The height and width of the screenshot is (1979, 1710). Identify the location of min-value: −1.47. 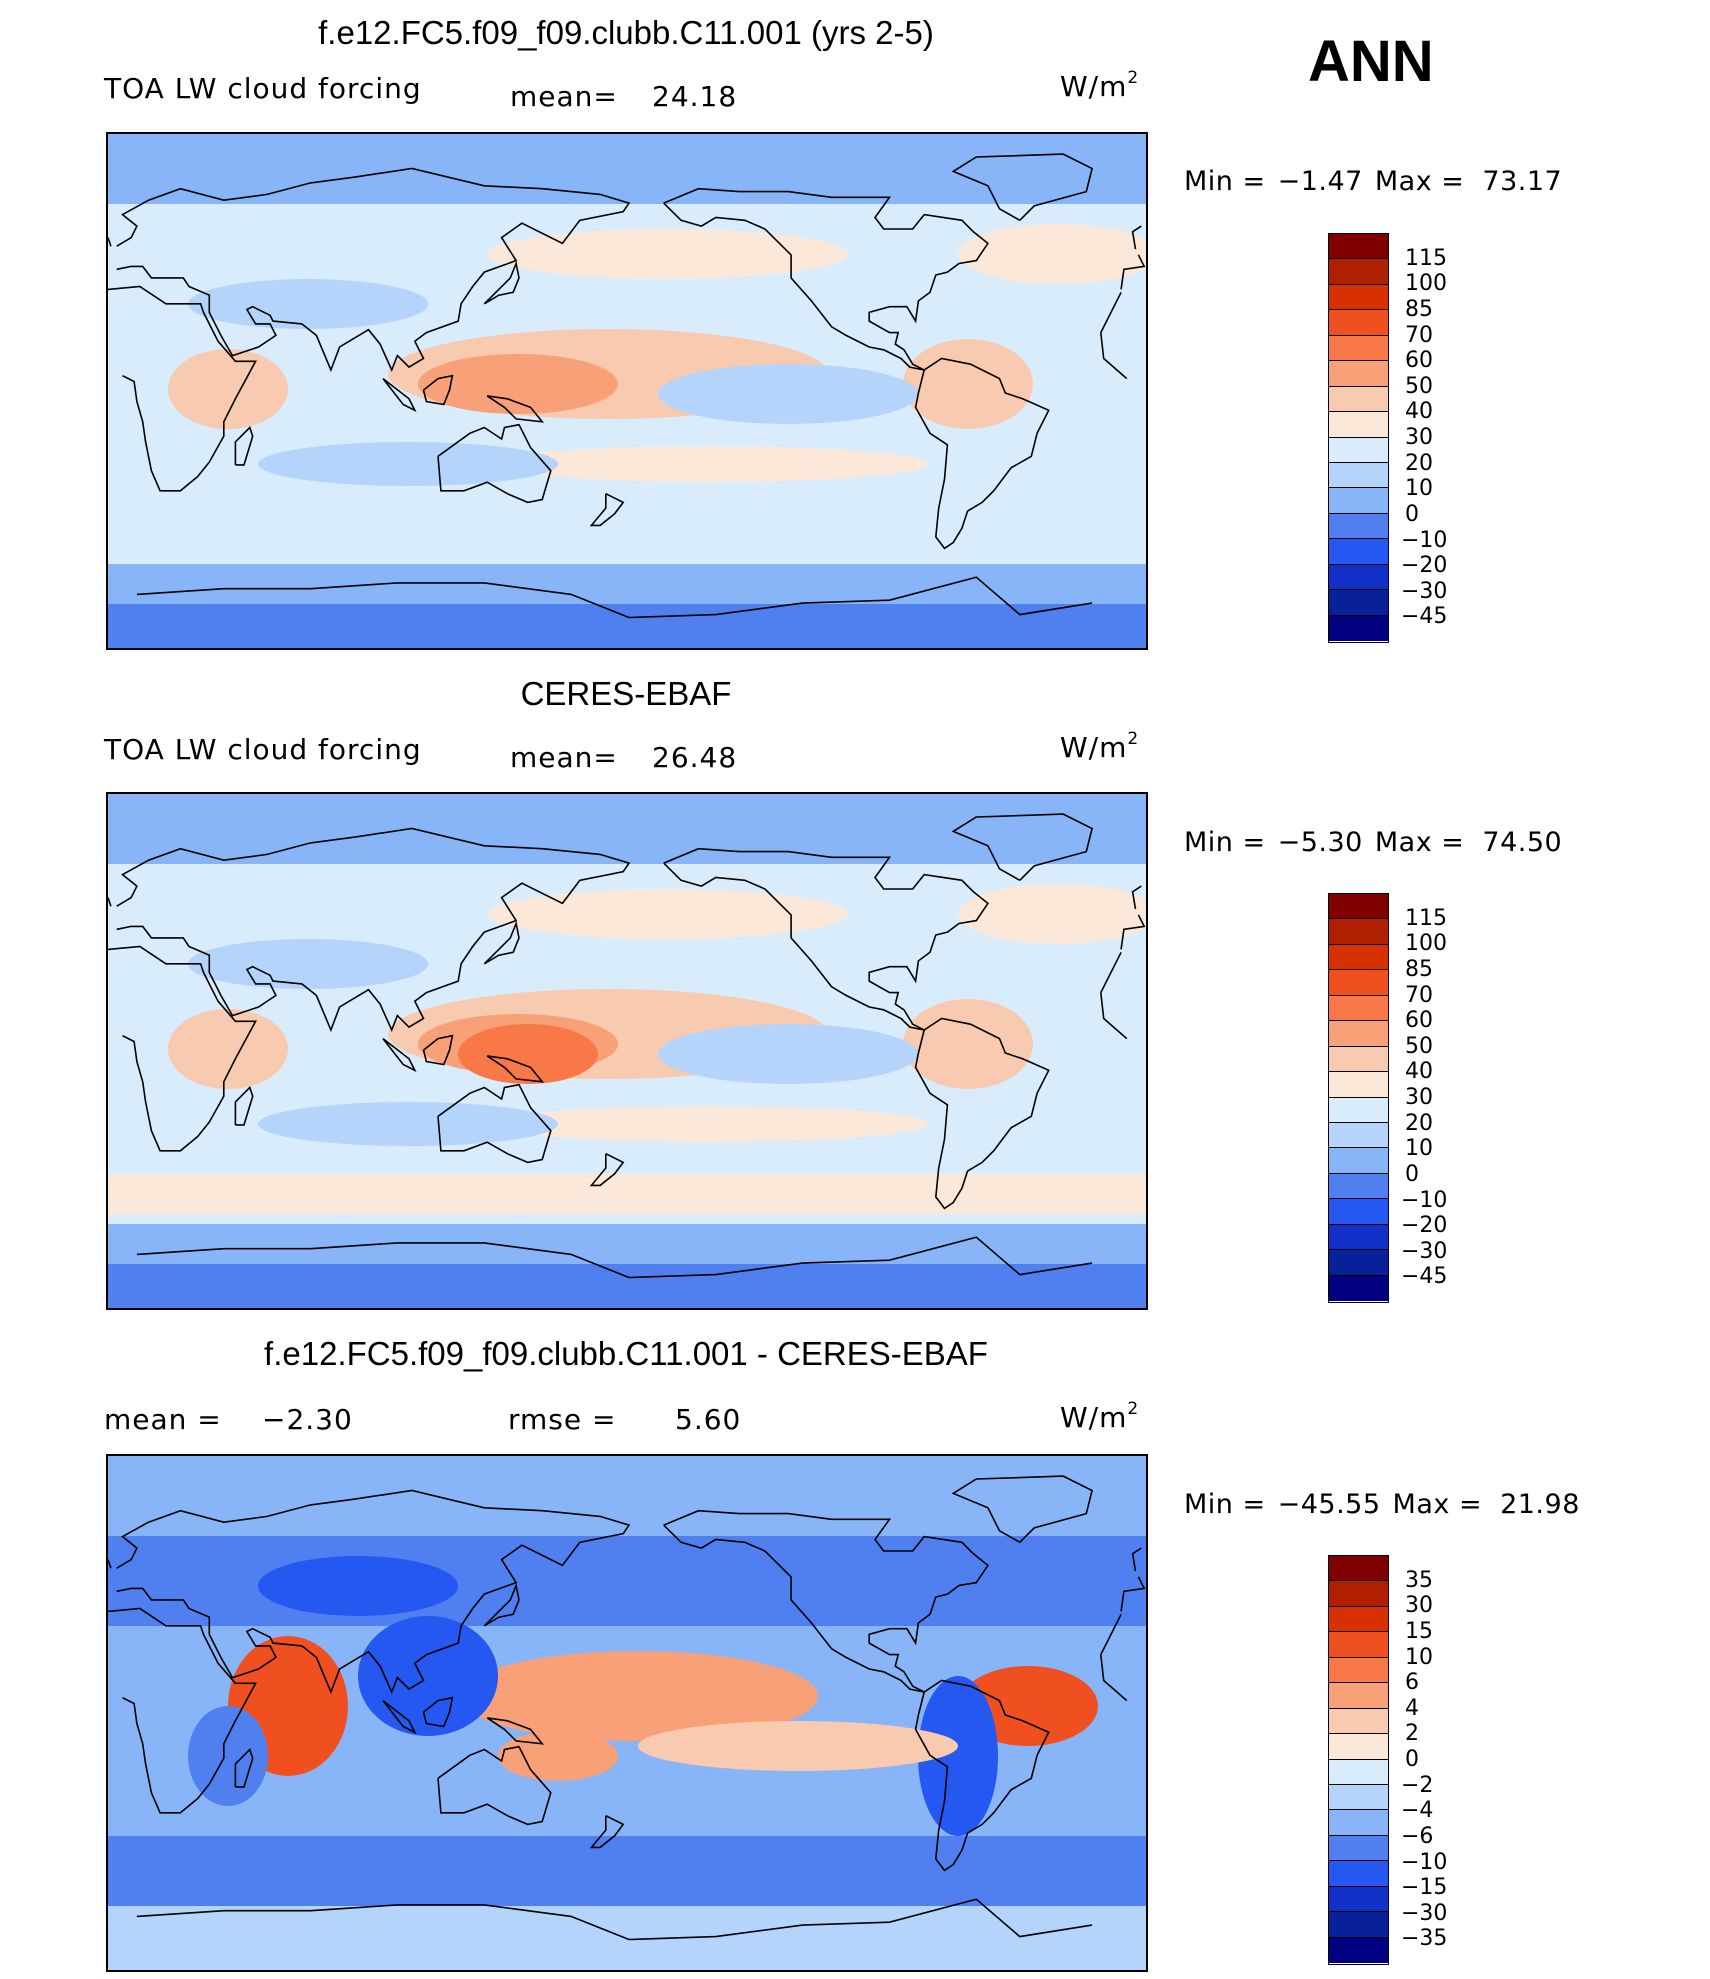
(1320, 181).